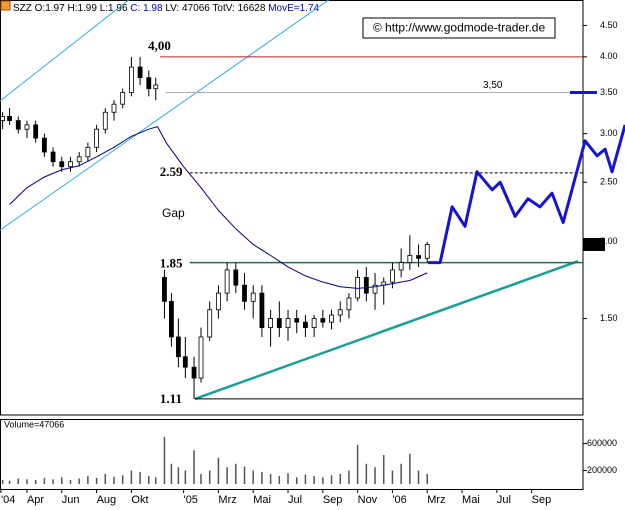 The width and height of the screenshot is (625, 510). What do you see at coordinates (171, 398) in the screenshot?
I see `level-label: 1.11` at bounding box center [171, 398].